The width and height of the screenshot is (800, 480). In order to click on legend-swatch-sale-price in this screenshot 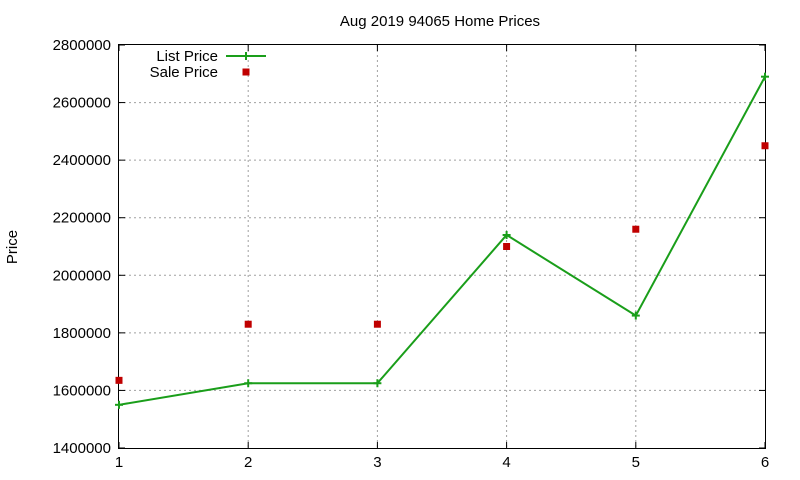, I will do `click(246, 72)`.